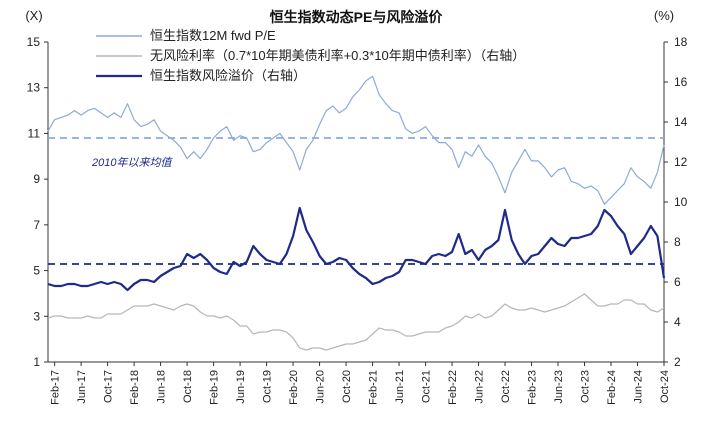  I want to click on x-tick-label: Oct-24, so click(665, 386).